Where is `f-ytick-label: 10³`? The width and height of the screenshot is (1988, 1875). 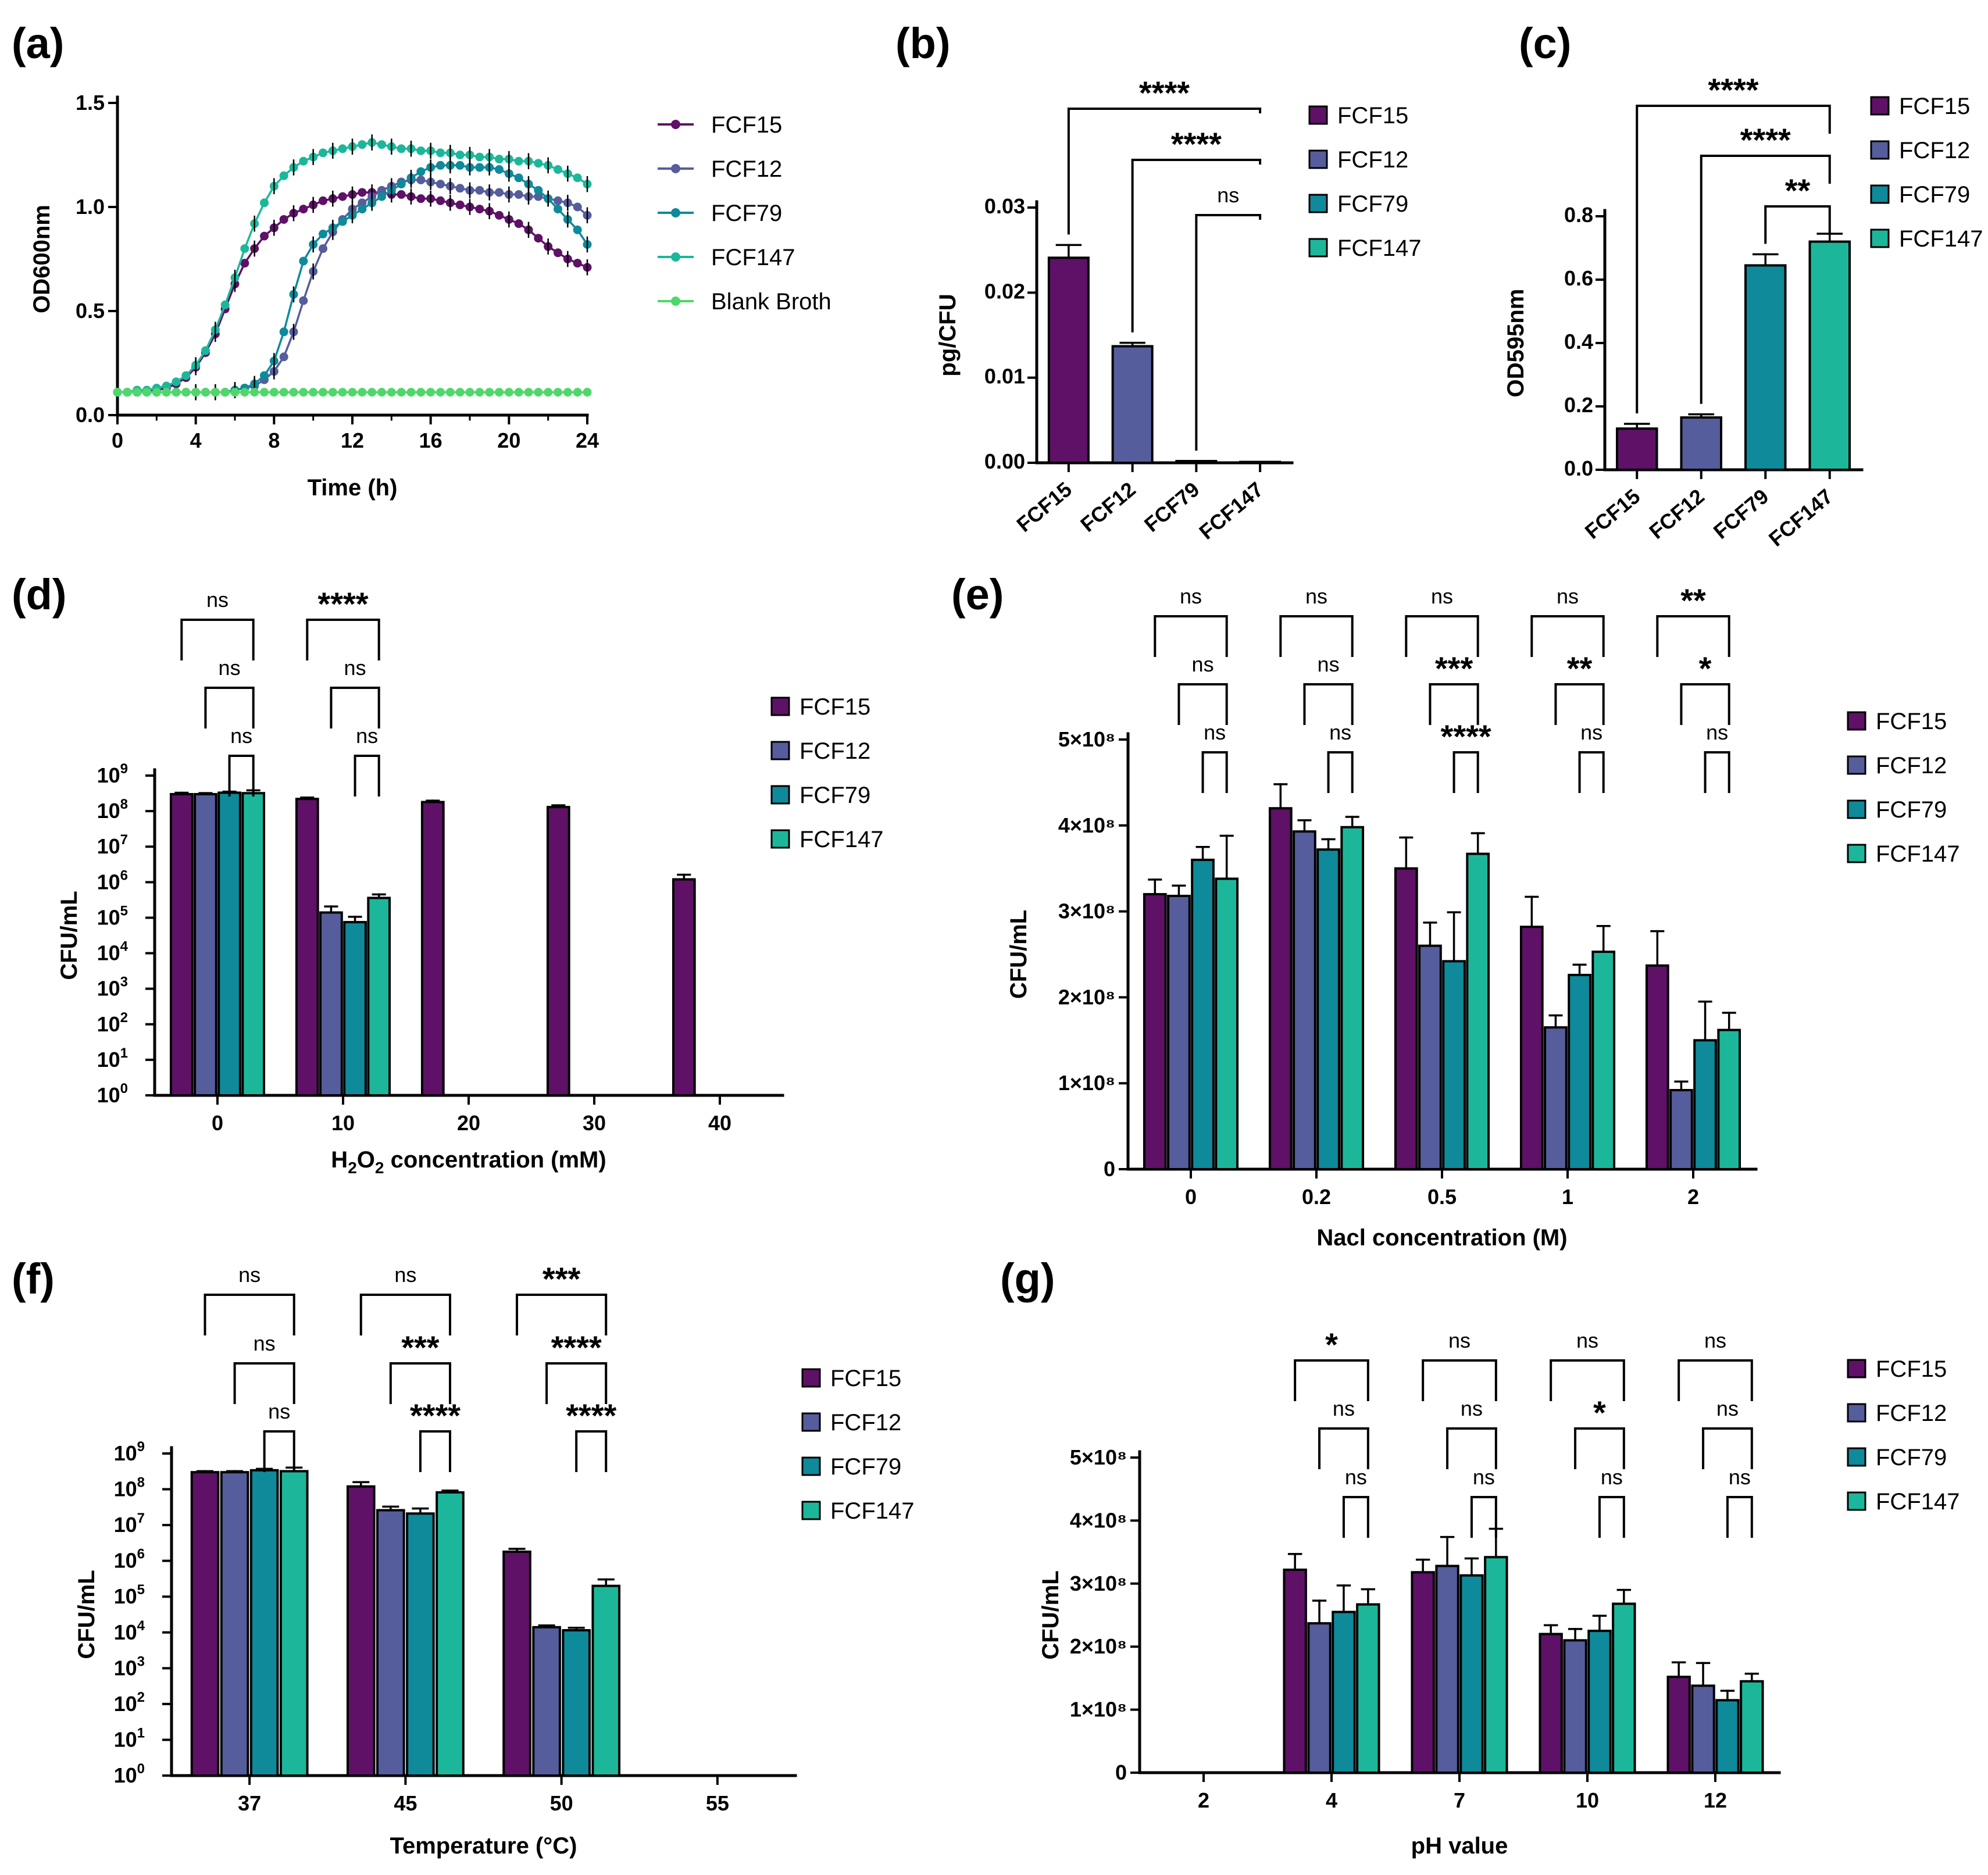 f-ytick-label: 10³ is located at coordinates (129, 1667).